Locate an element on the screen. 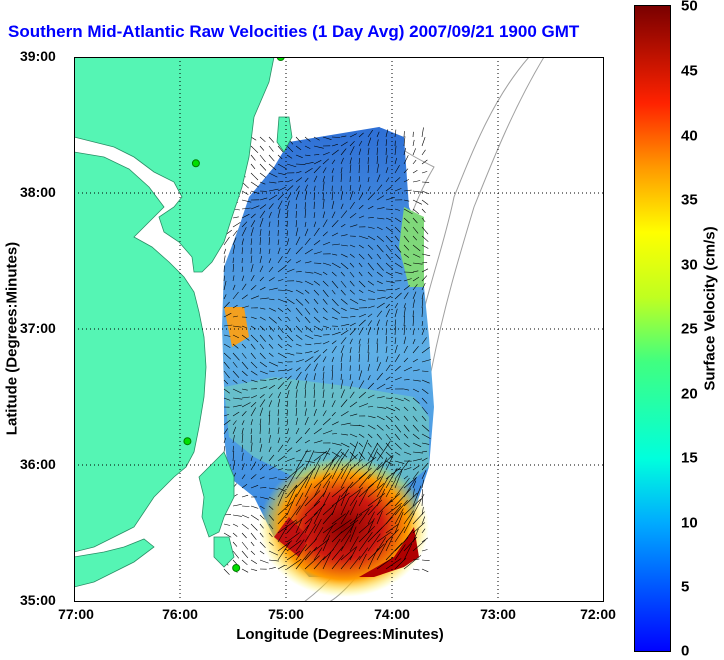 This screenshot has height=660, width=724. x-tick-label: 73:00 is located at coordinates (498, 614).